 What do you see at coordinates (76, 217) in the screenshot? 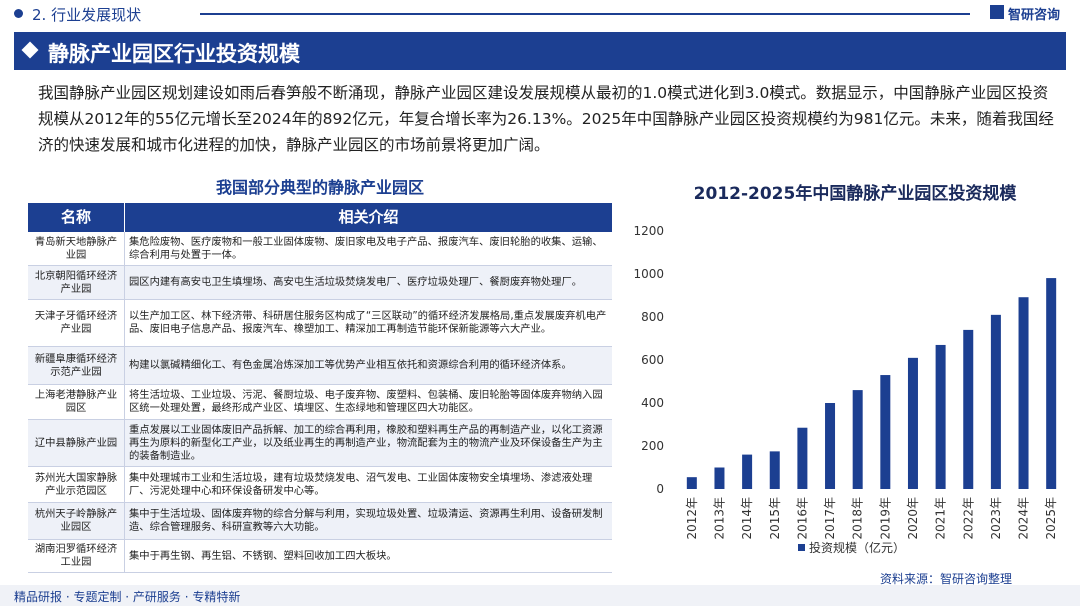
I see `header-cell: 名称` at bounding box center [76, 217].